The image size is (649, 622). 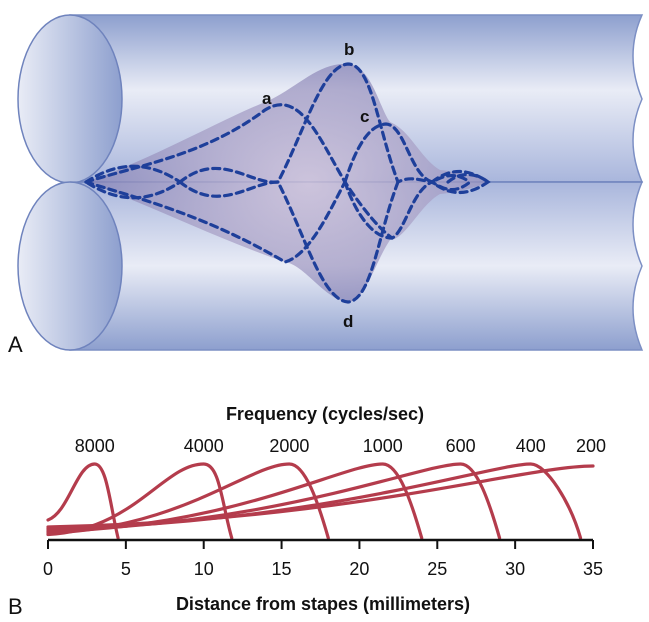 I want to click on x-tick-label-15: 15, so click(x=282, y=569).